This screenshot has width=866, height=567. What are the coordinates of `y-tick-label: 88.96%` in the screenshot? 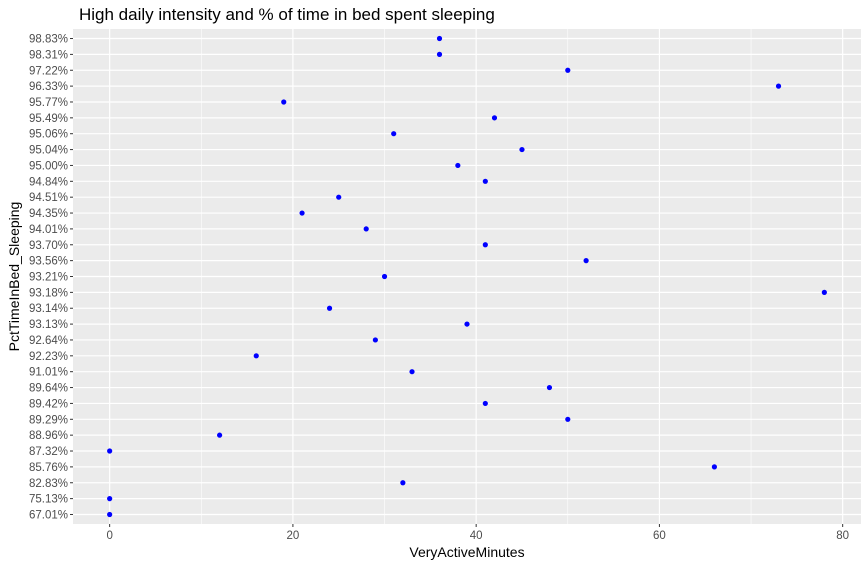 It's located at (48, 436).